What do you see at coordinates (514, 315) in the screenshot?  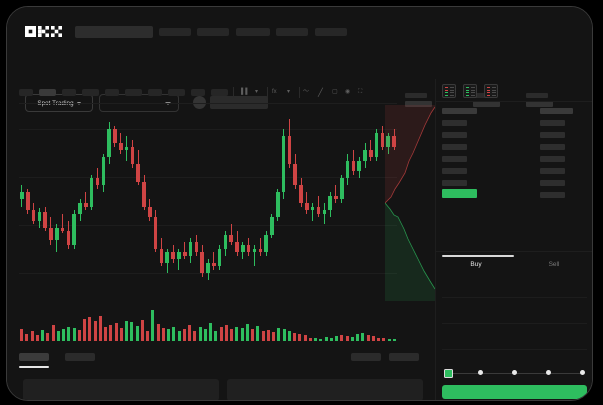 I see `order-amount-field` at bounding box center [514, 315].